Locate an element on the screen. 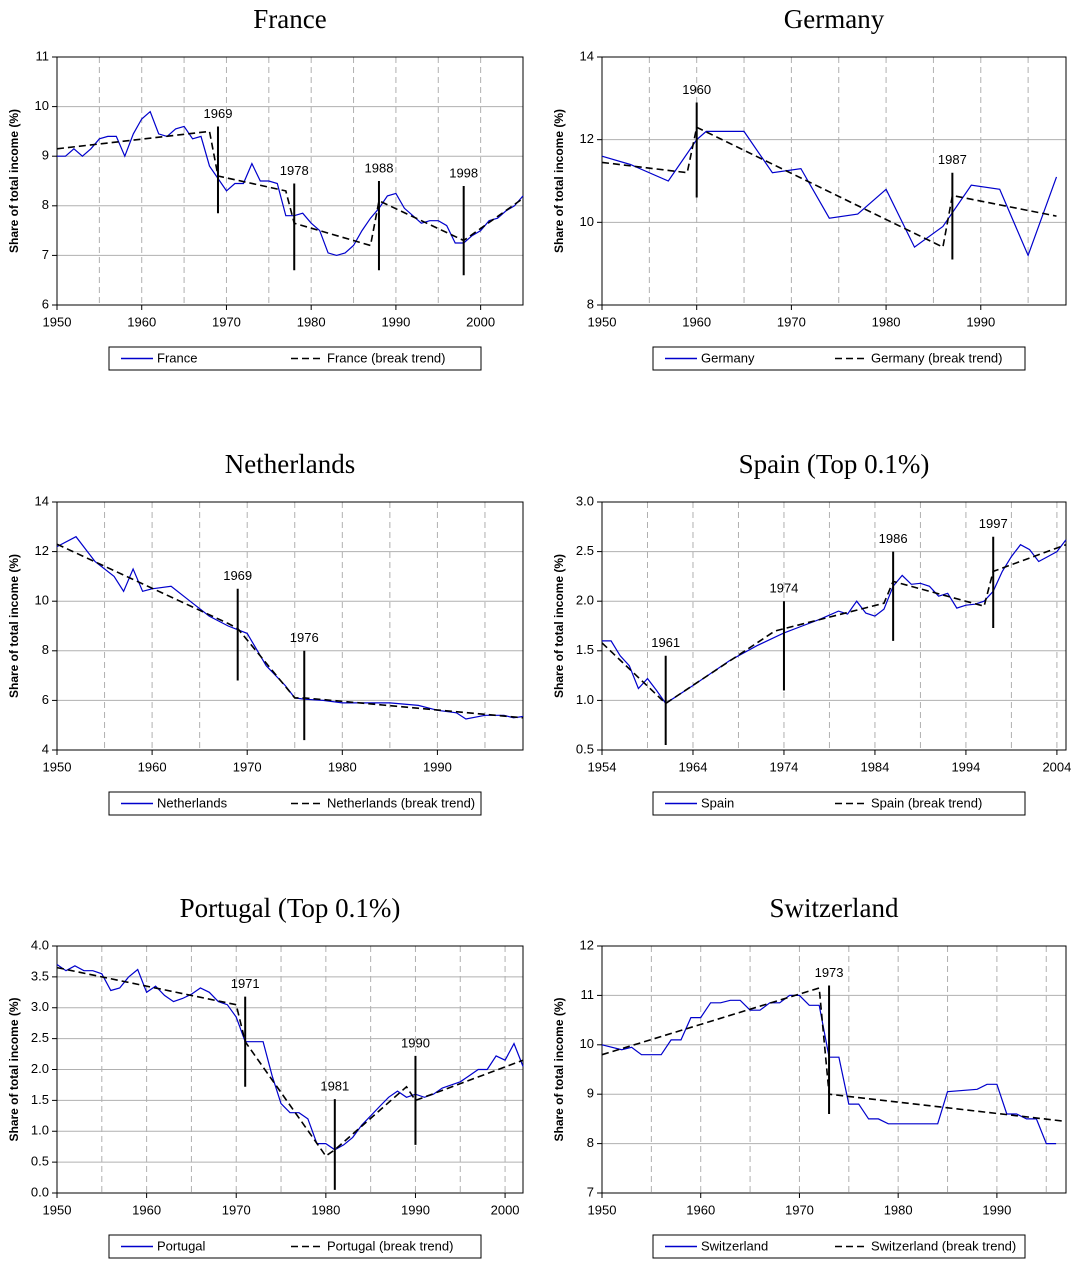 The width and height of the screenshot is (1080, 1266). legend-label: France (break trend) is located at coordinates (386, 357).